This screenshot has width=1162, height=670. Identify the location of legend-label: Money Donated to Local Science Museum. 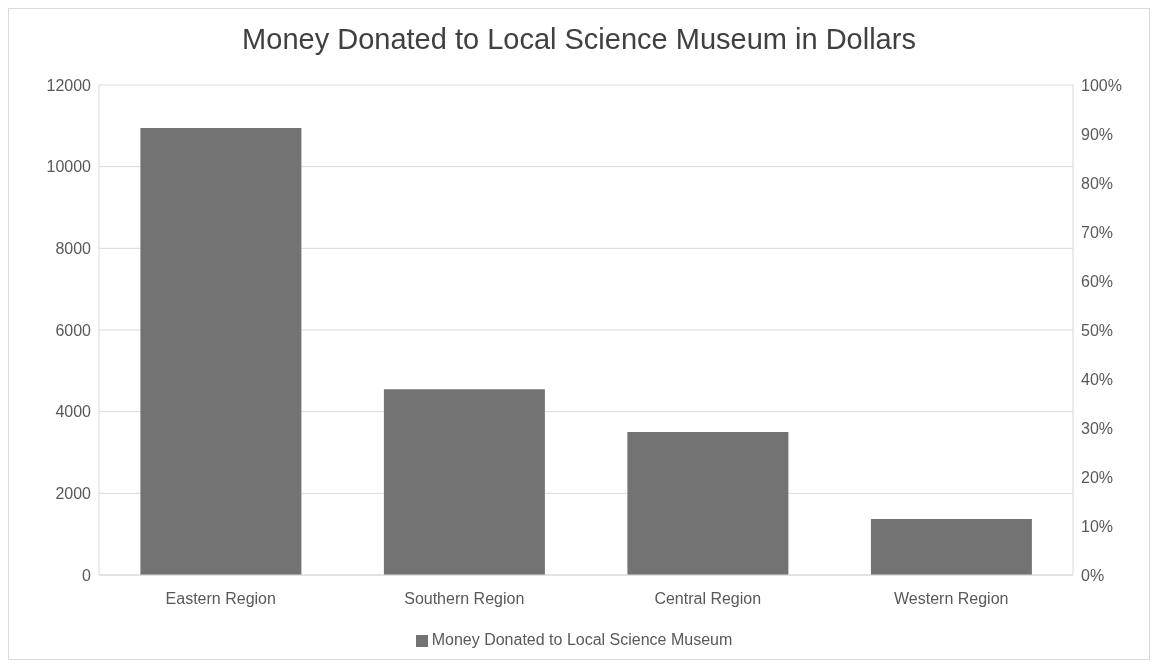
(582, 639).